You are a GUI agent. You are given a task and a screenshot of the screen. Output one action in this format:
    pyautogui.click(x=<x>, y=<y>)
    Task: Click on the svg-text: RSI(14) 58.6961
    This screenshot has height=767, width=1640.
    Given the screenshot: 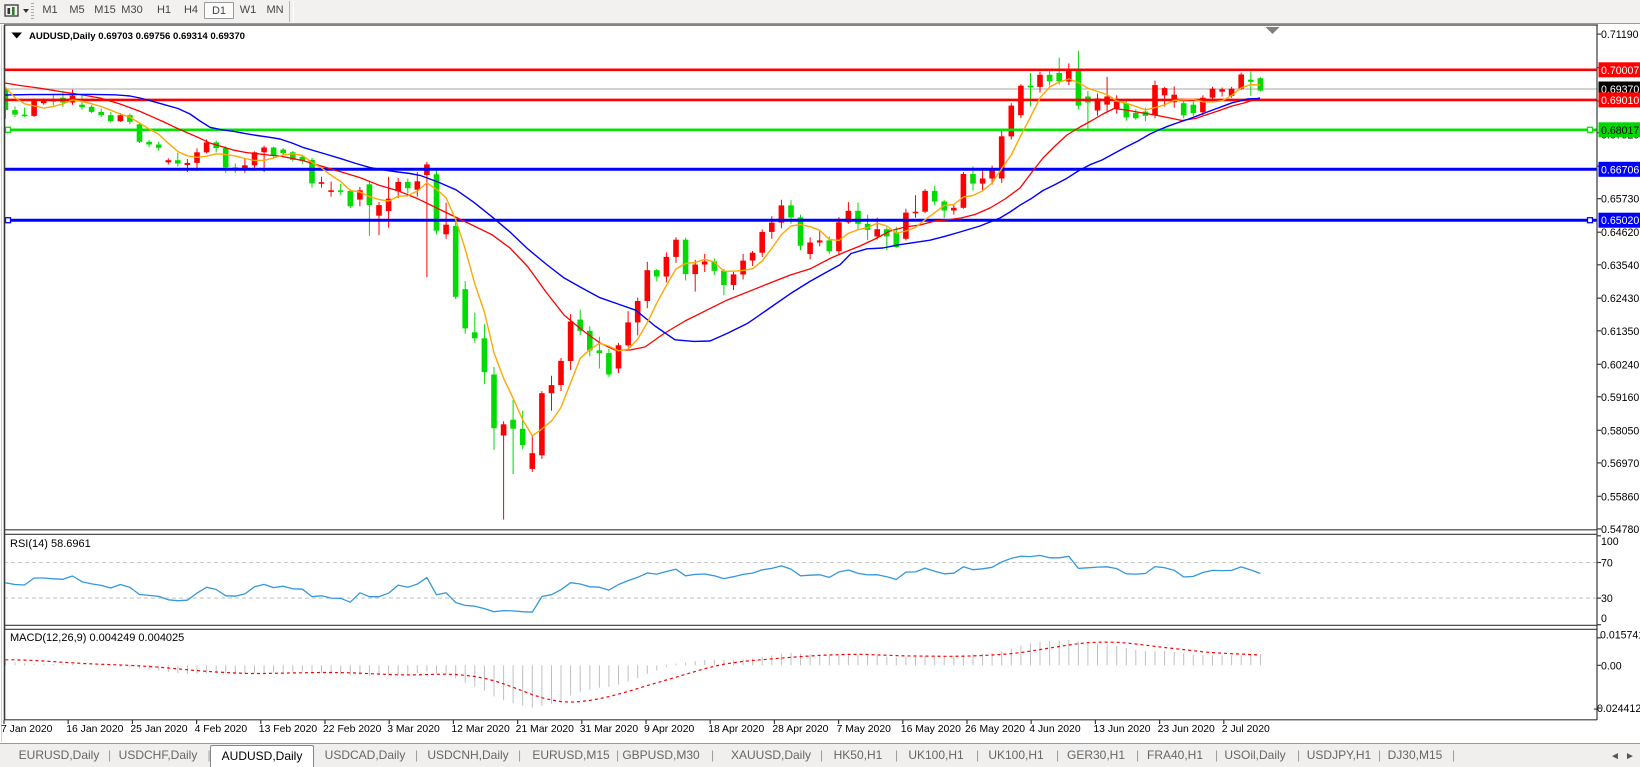 What is the action you would take?
    pyautogui.click(x=50, y=544)
    